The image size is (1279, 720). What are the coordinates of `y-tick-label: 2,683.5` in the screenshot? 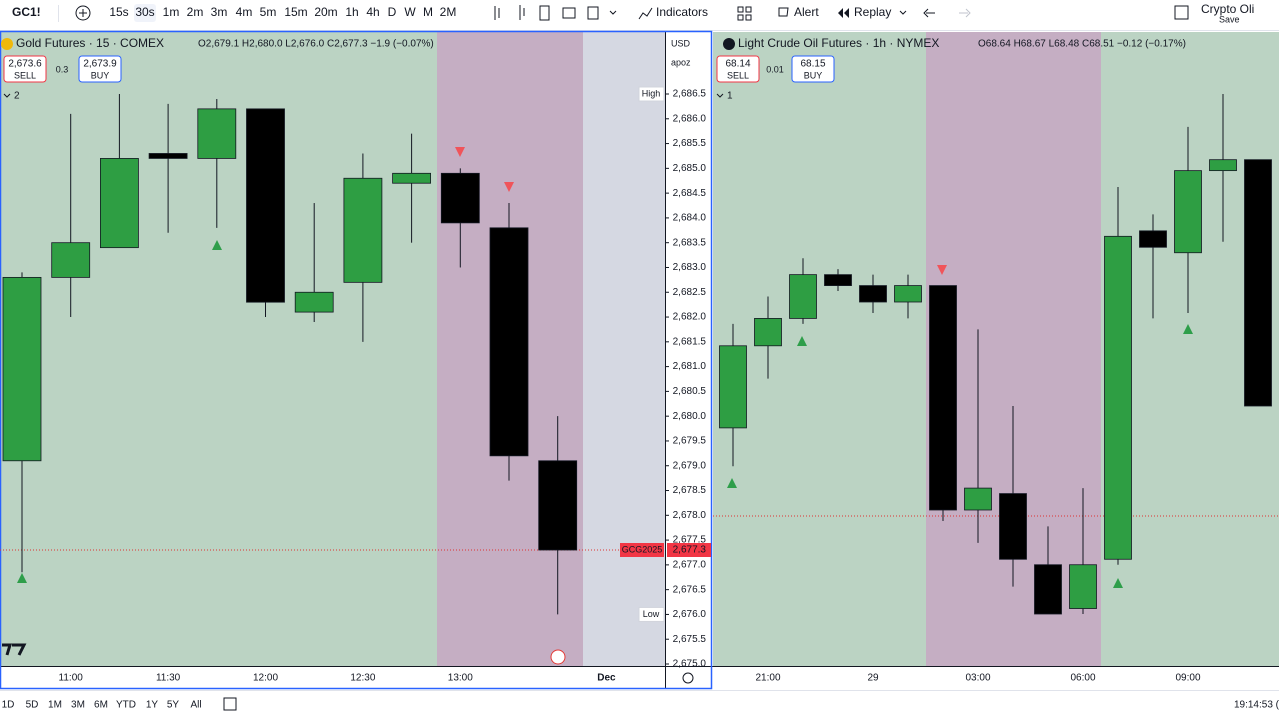 It's located at (690, 242).